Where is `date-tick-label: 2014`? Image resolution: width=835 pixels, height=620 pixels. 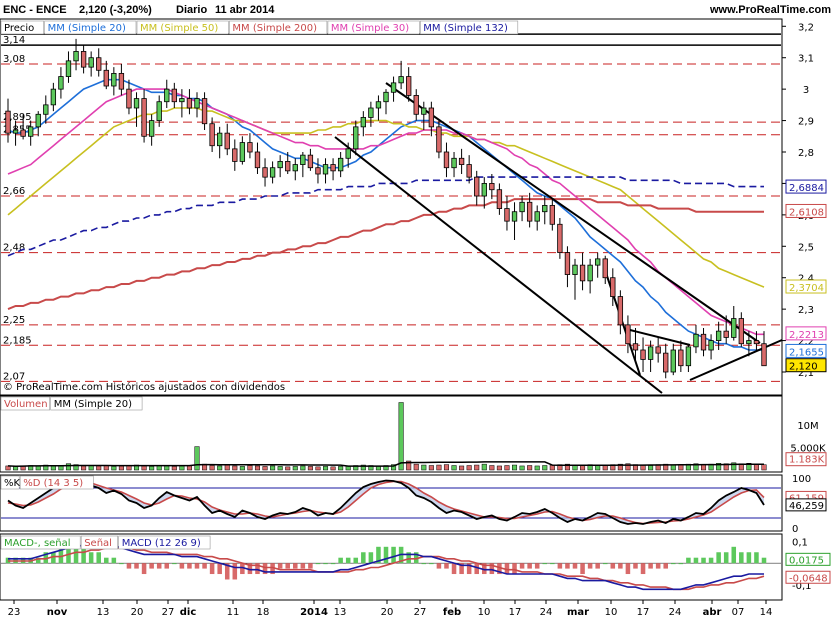 date-tick-label: 2014 is located at coordinates (314, 612).